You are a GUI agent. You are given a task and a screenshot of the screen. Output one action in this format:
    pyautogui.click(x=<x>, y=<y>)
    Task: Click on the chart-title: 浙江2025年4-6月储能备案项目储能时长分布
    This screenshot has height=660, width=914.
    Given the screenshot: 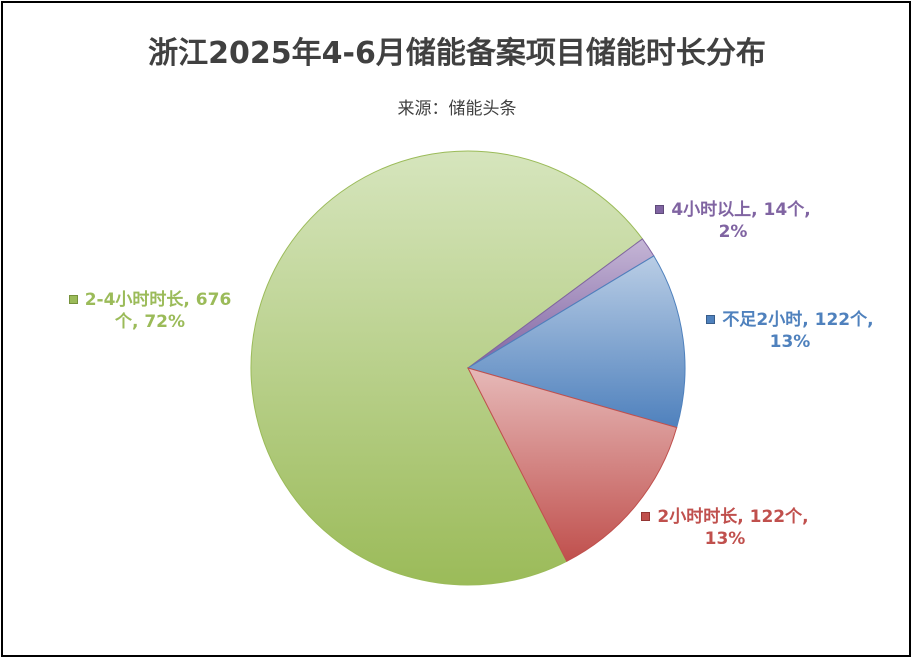 What is the action you would take?
    pyautogui.click(x=457, y=53)
    